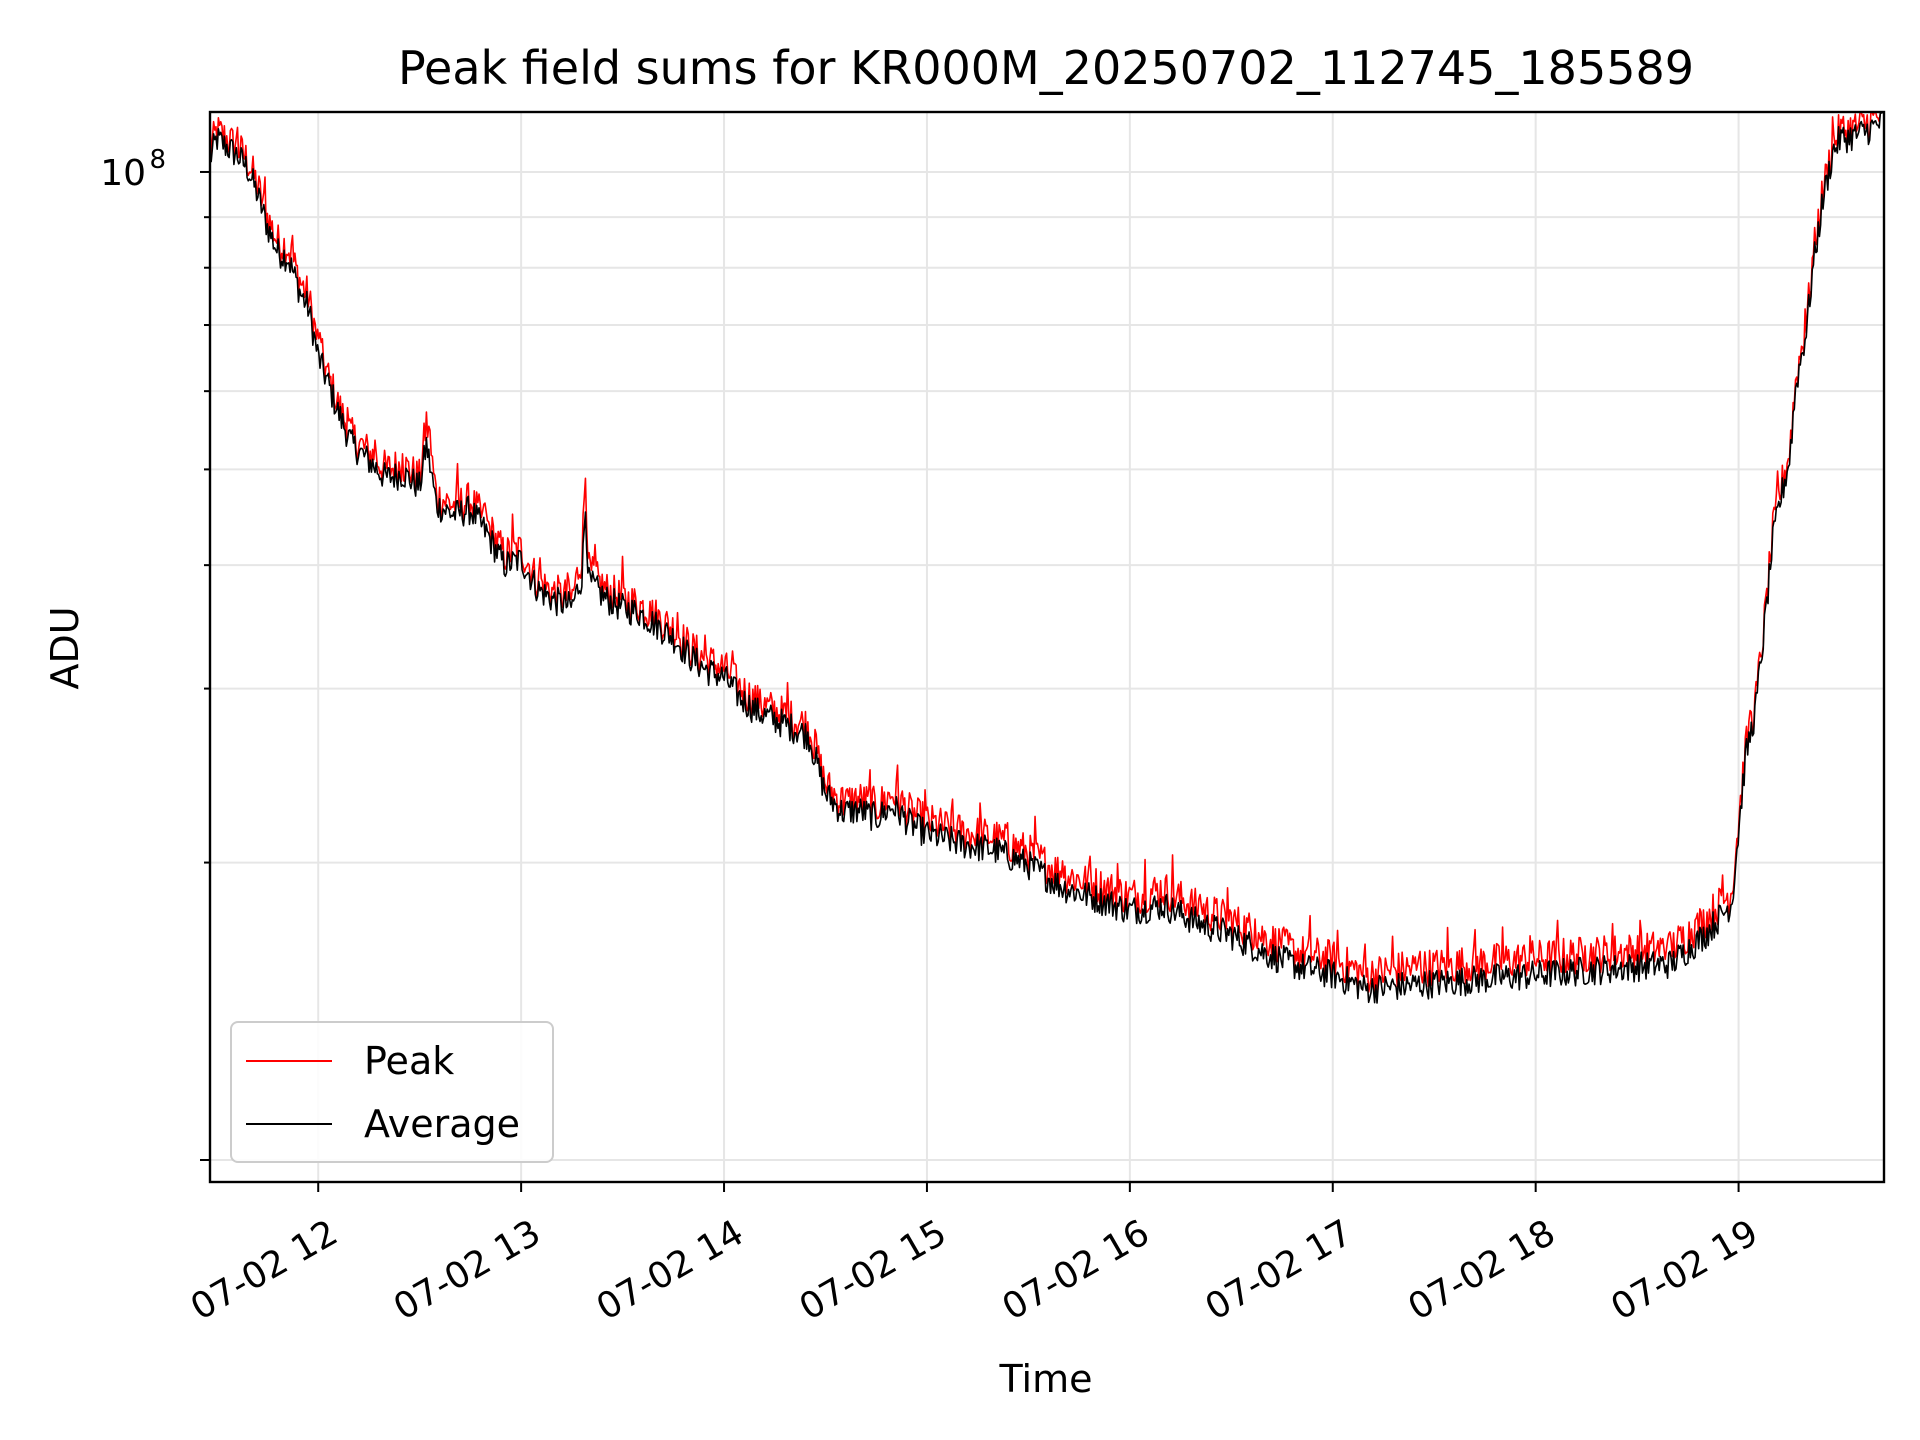 The image size is (1920, 1440). What do you see at coordinates (1046, 1379) in the screenshot?
I see `x-axis-label: Time` at bounding box center [1046, 1379].